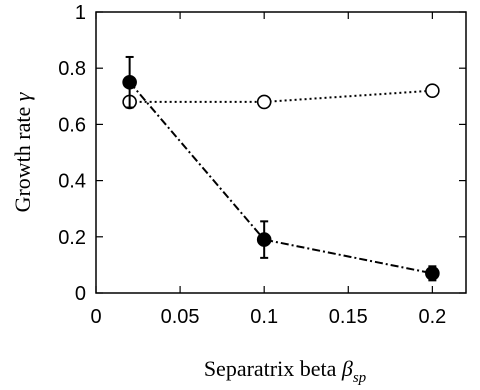 The height and width of the screenshot is (390, 480). Describe the element at coordinates (80, 13) in the screenshot. I see `y-tick-label: 1` at that location.